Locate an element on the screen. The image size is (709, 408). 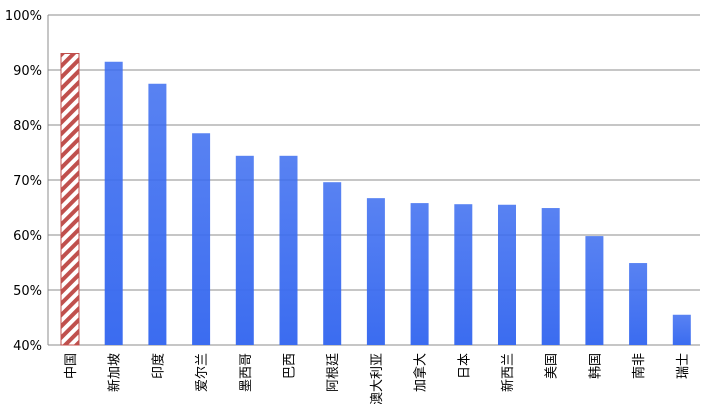
x-tick-label: 日本 is located at coordinates (464, 366).